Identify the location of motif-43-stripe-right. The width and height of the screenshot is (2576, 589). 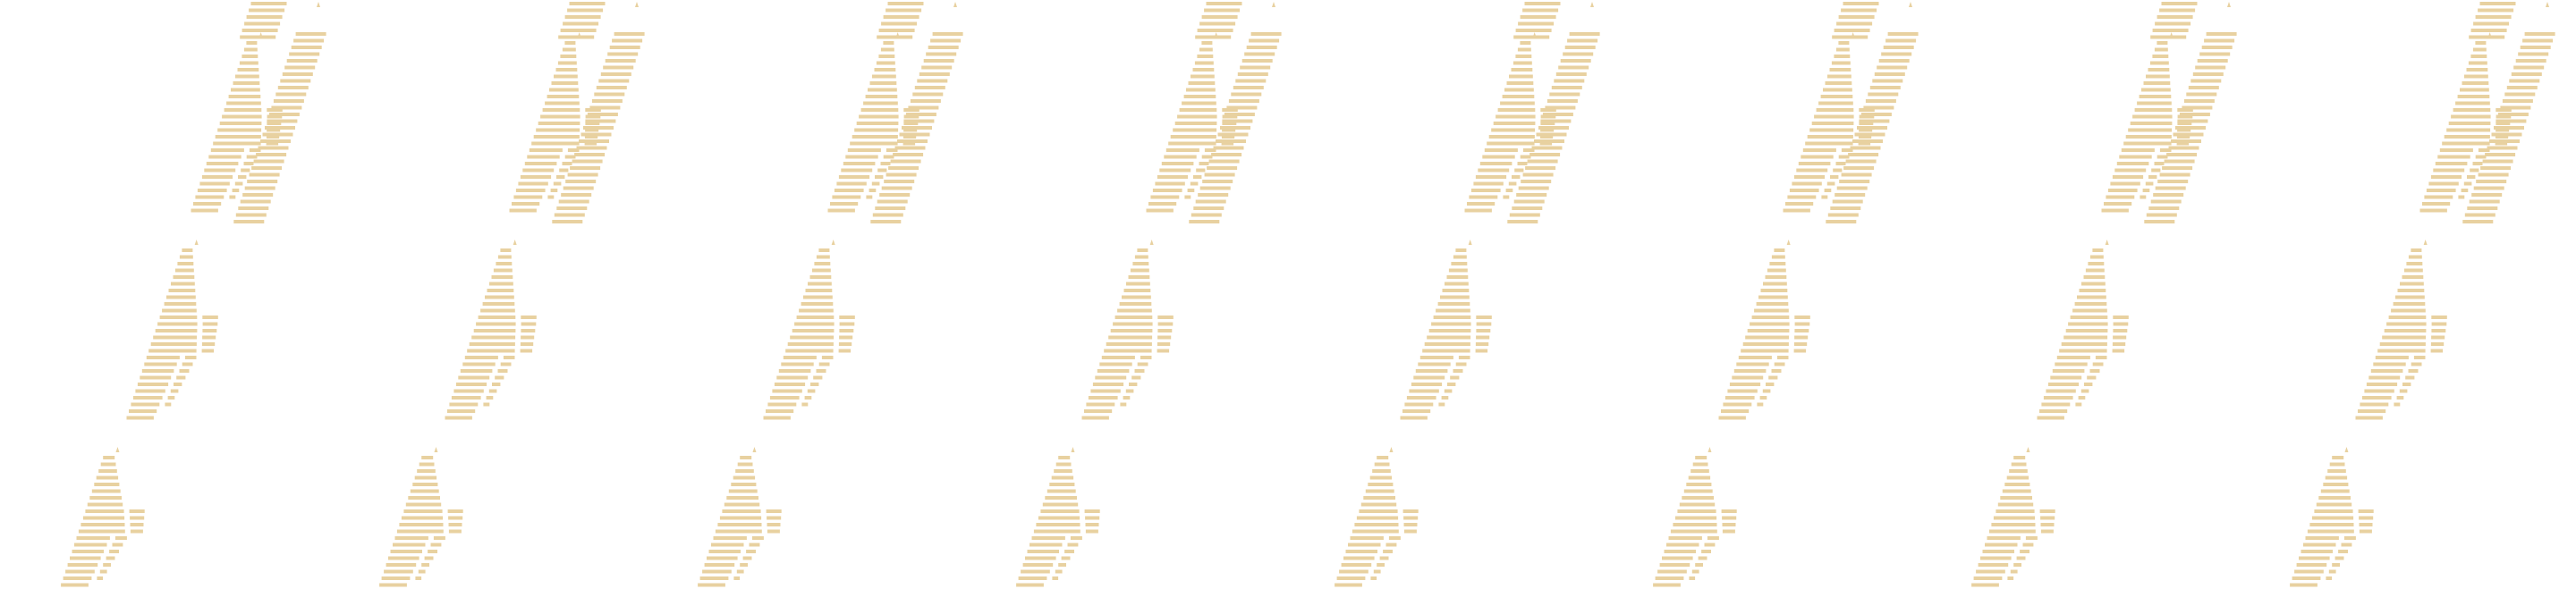
(1522, 163).